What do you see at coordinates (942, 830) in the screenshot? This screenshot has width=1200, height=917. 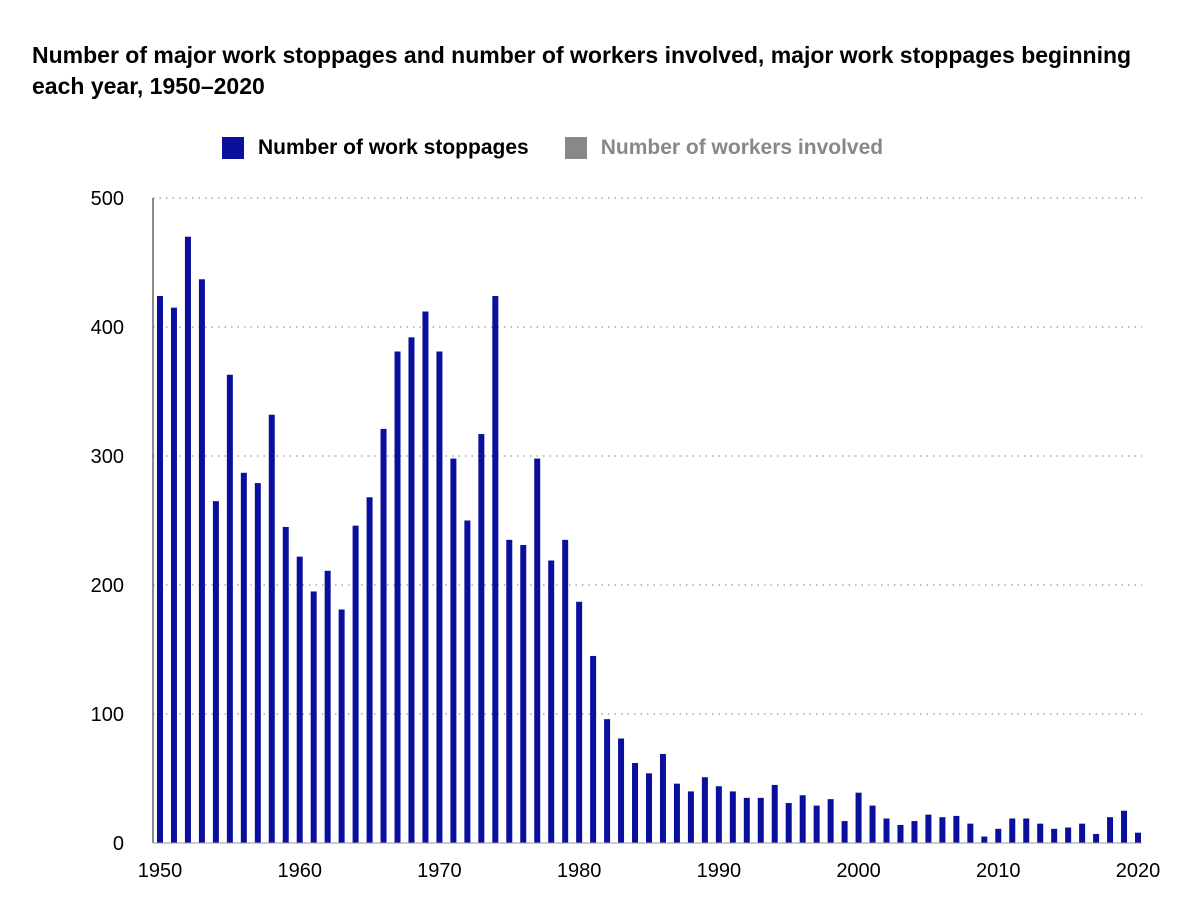 I see `bar-2006` at bounding box center [942, 830].